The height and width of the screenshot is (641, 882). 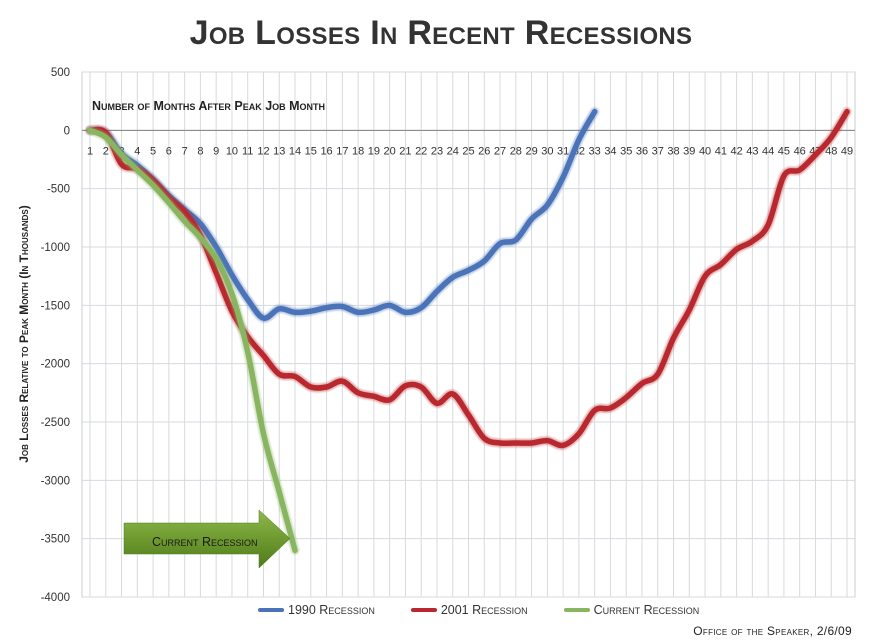 What do you see at coordinates (137, 151) in the screenshot?
I see `x-tick-label: 4` at bounding box center [137, 151].